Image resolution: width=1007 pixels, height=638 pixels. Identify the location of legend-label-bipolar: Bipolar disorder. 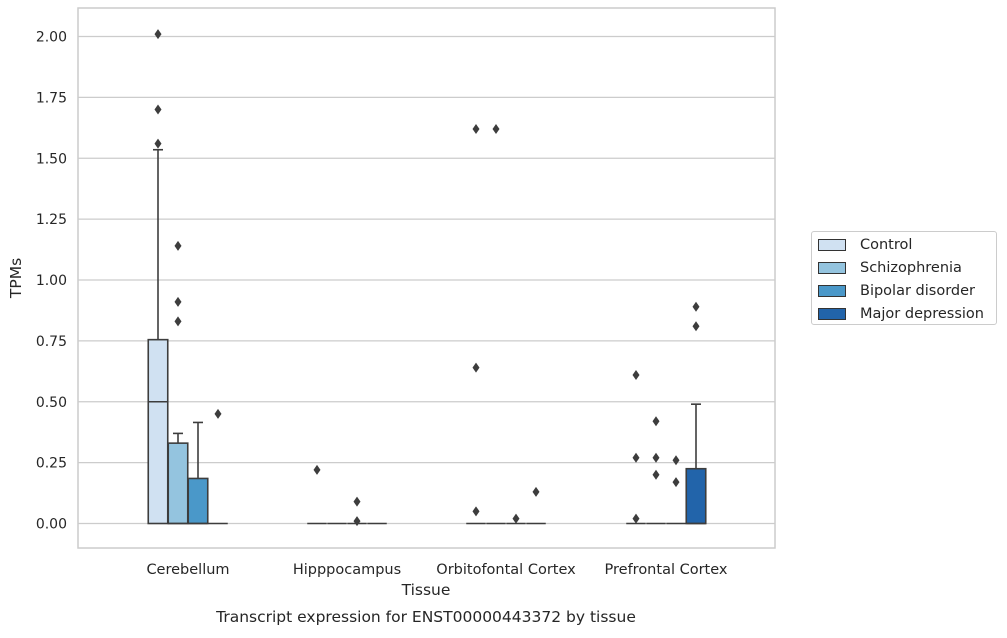
(917, 291).